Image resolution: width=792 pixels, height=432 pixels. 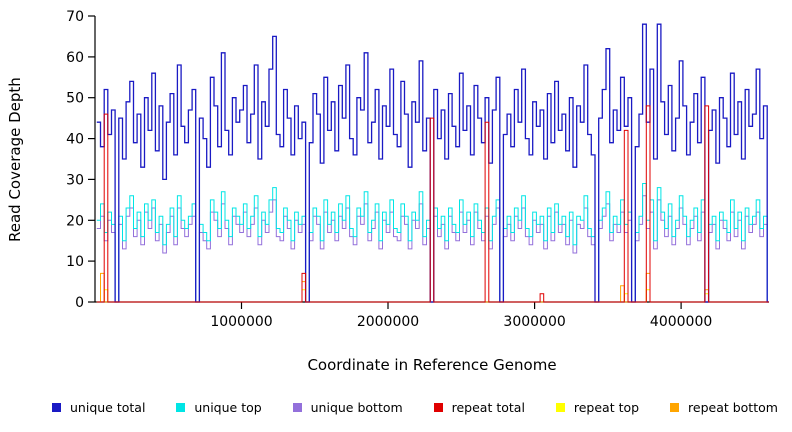 I want to click on y-tick-label: 30, so click(x=75, y=180).